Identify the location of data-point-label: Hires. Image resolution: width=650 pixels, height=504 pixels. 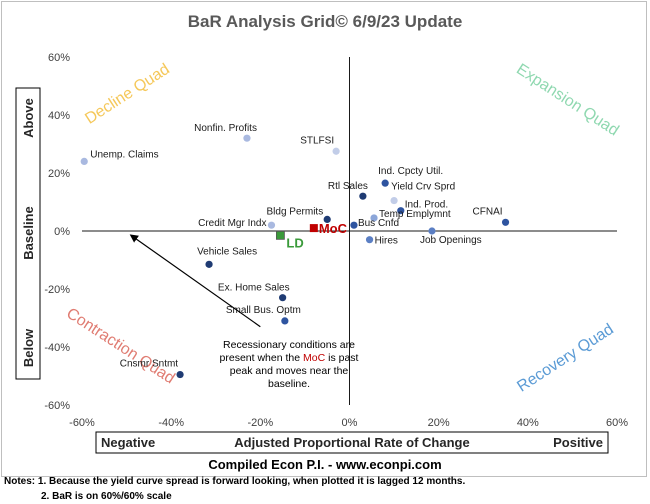
(386, 241).